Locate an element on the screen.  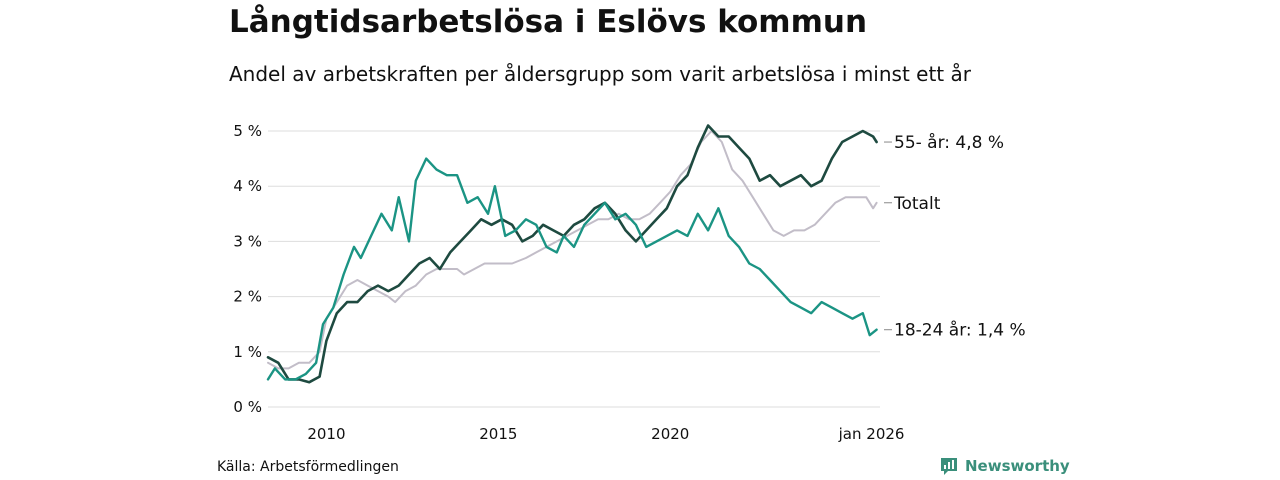
series-end-label: Totalt is located at coordinates (917, 204).